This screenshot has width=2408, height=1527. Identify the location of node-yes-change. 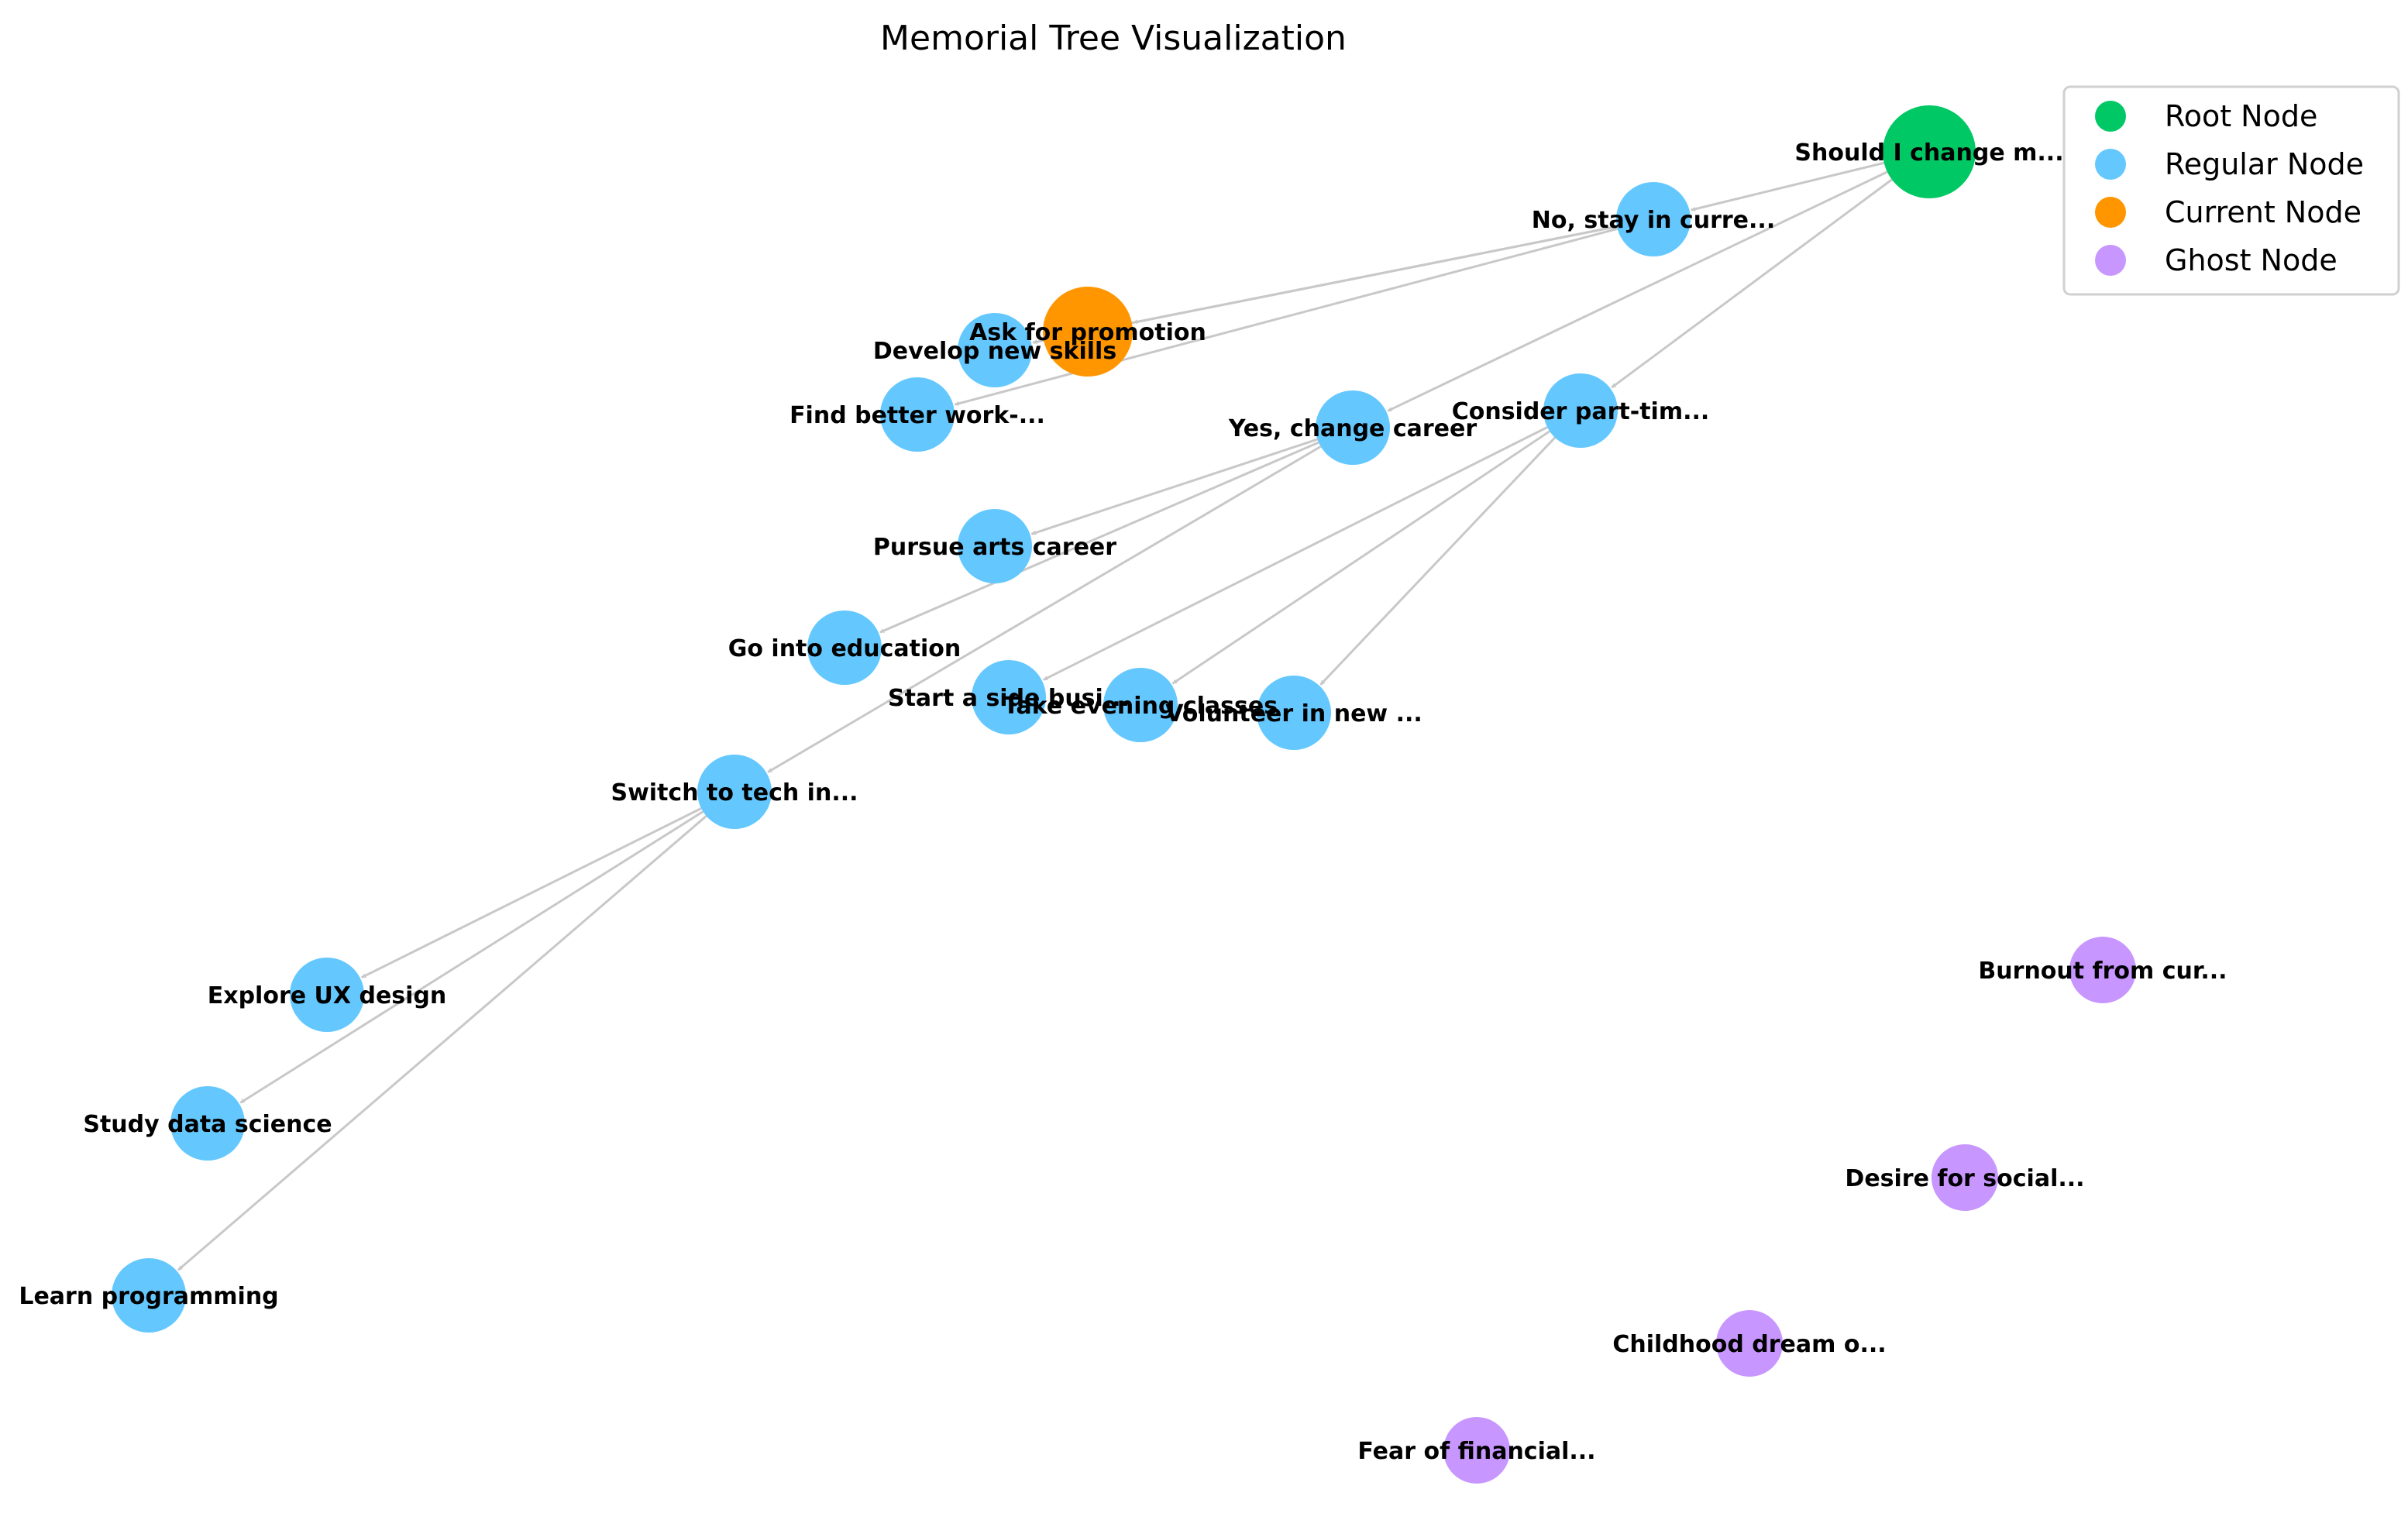
(1353, 427).